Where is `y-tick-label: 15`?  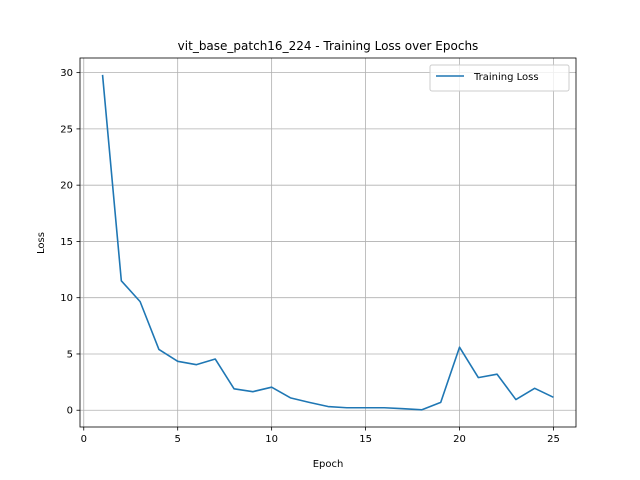 y-tick-label: 15 is located at coordinates (66, 242).